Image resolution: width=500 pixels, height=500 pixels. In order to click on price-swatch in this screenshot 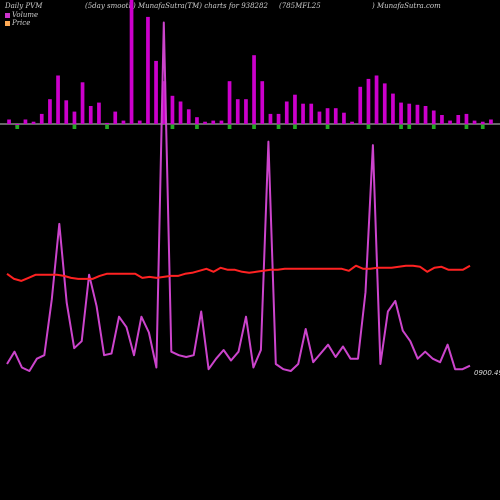, I will do `click(7, 23)`.